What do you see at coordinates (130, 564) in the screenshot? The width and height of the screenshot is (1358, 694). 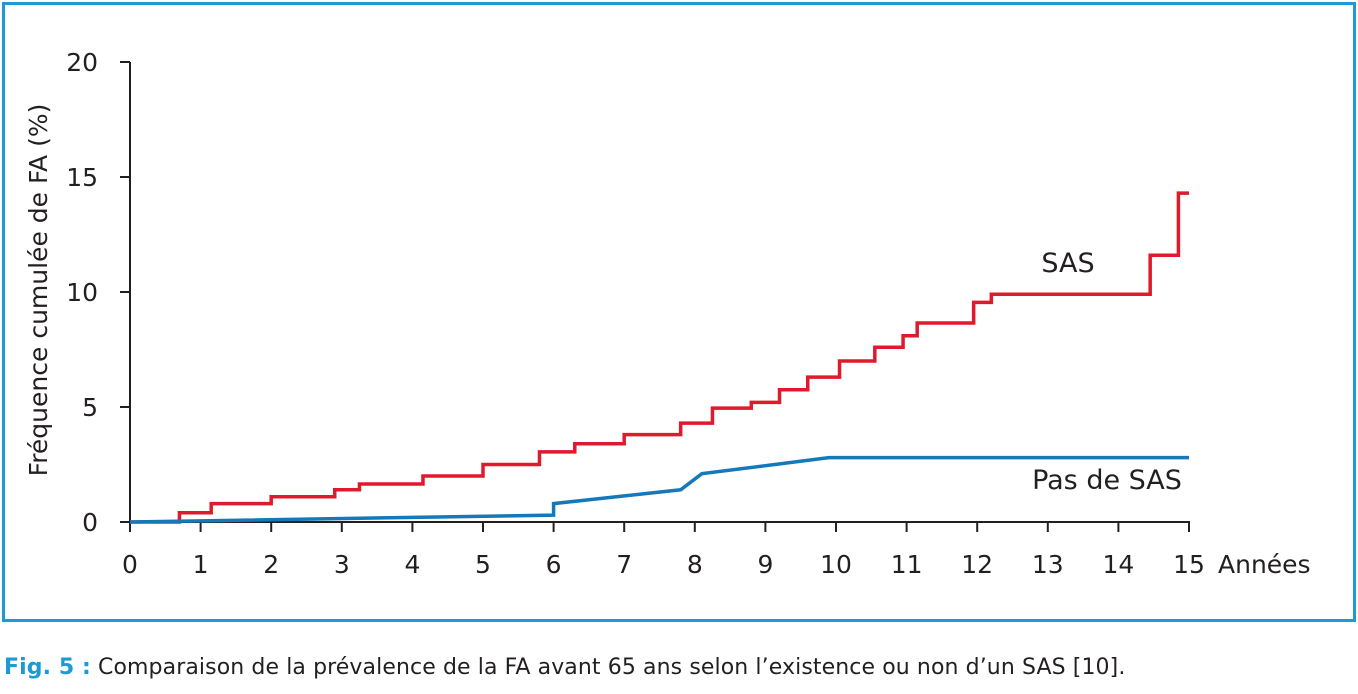 I see `x-tick-label: 0` at bounding box center [130, 564].